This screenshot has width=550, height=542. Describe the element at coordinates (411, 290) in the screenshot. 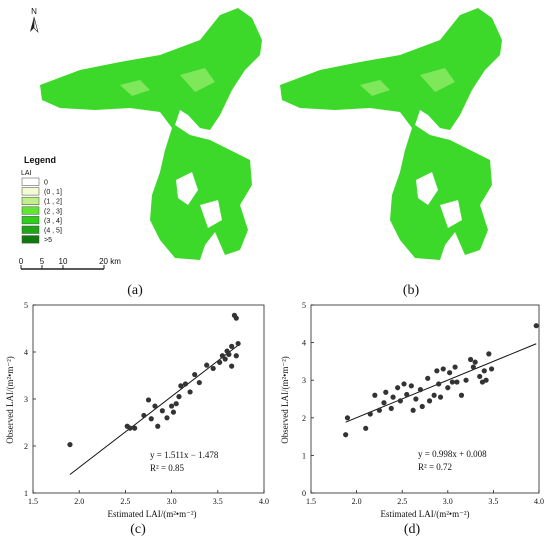

I see `caption-b: (b)` at that location.